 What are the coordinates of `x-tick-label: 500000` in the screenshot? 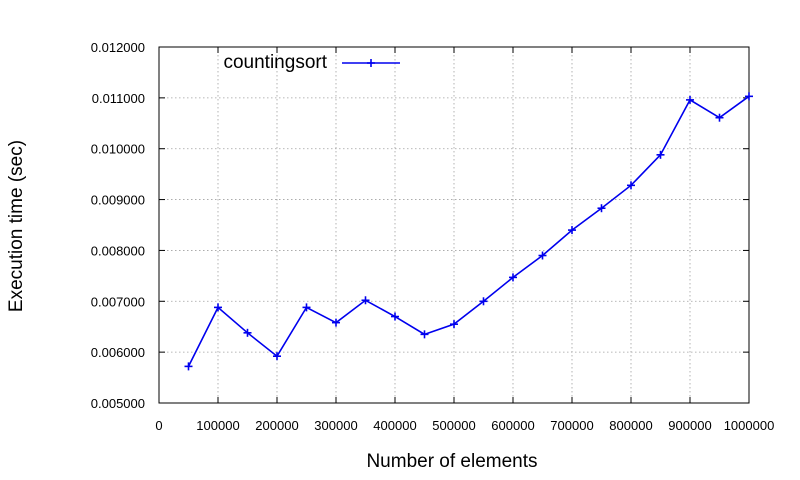 It's located at (453, 425).